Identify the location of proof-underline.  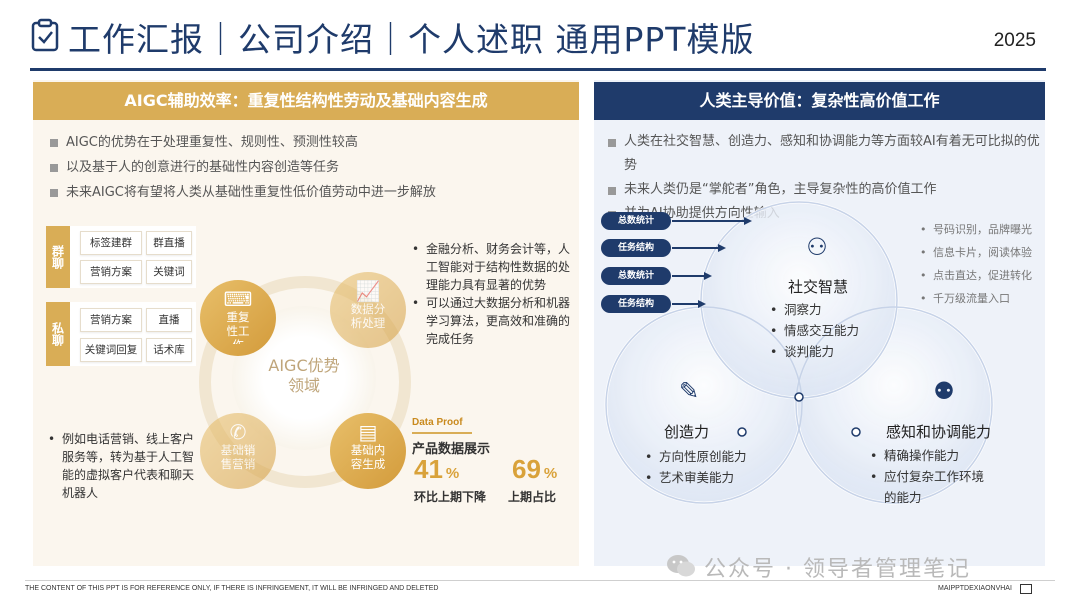
(442, 433).